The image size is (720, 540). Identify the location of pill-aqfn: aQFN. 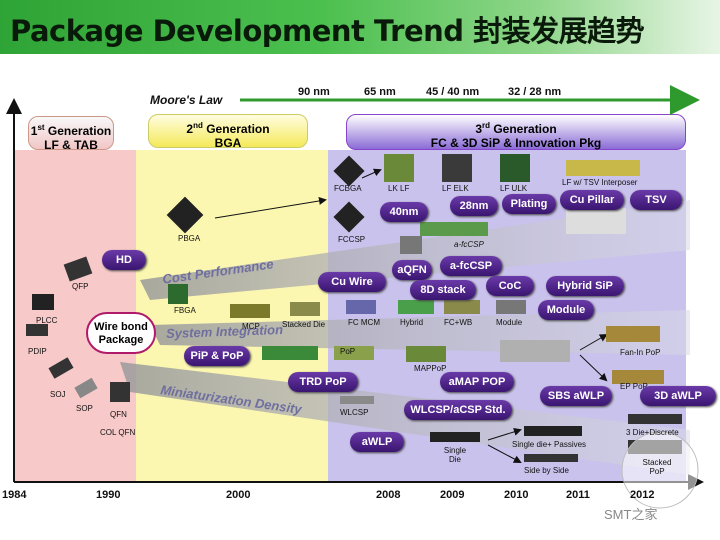
(412, 270).